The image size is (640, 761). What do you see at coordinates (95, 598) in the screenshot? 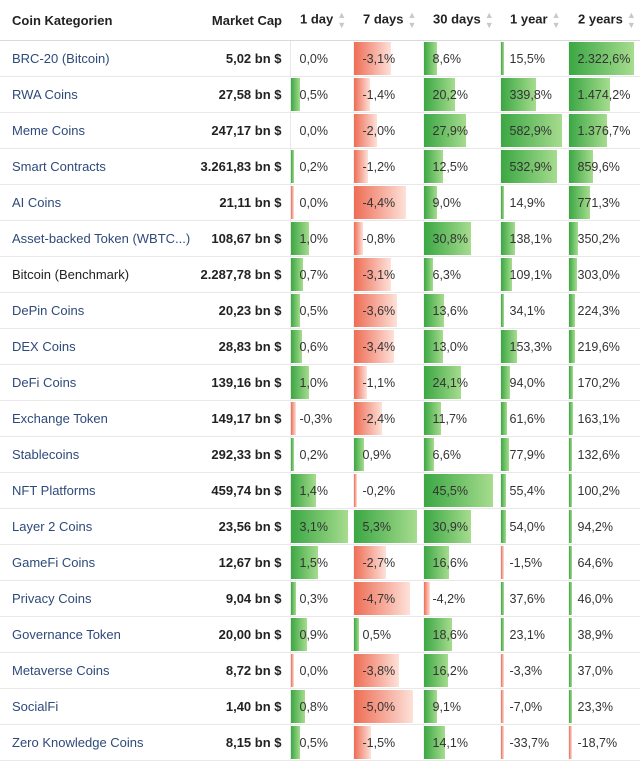
I see `category-name: Privacy Coins` at bounding box center [95, 598].